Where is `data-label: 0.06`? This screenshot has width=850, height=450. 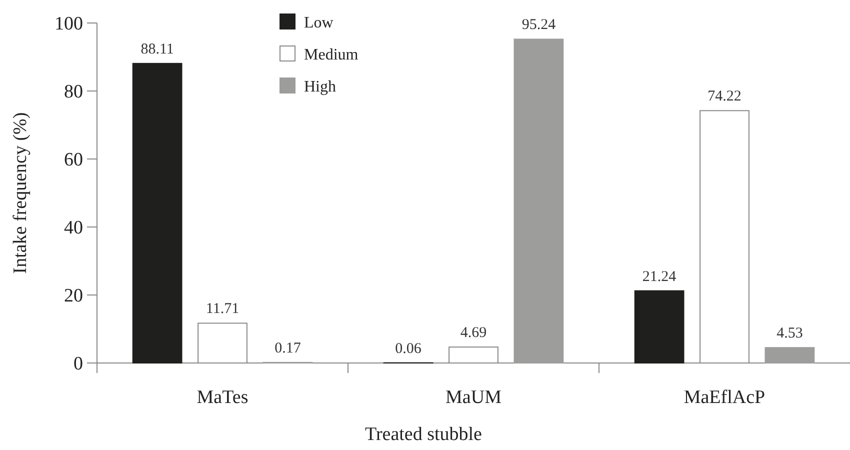 data-label: 0.06 is located at coordinates (408, 348).